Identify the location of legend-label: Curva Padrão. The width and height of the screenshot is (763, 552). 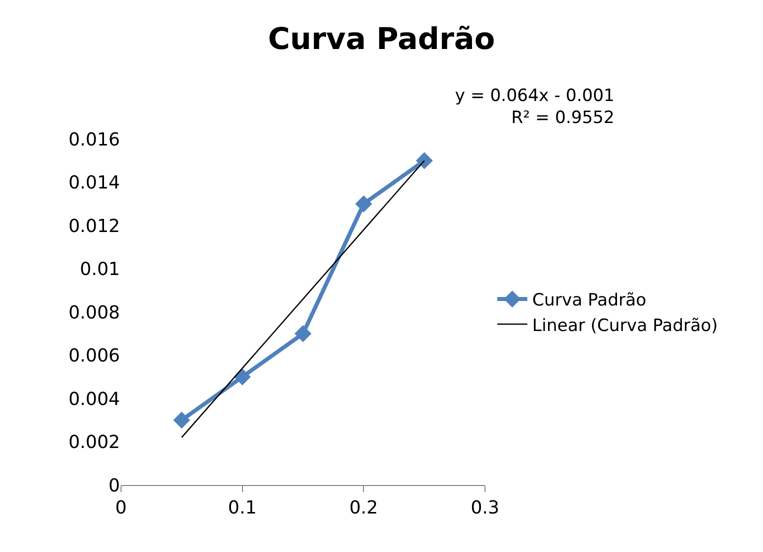
(589, 300).